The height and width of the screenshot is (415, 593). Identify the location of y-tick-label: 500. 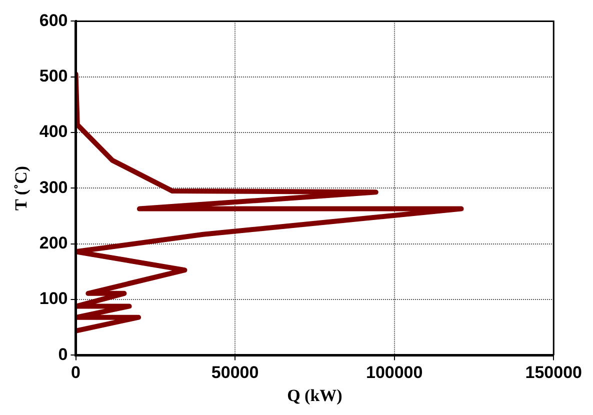
(53, 76).